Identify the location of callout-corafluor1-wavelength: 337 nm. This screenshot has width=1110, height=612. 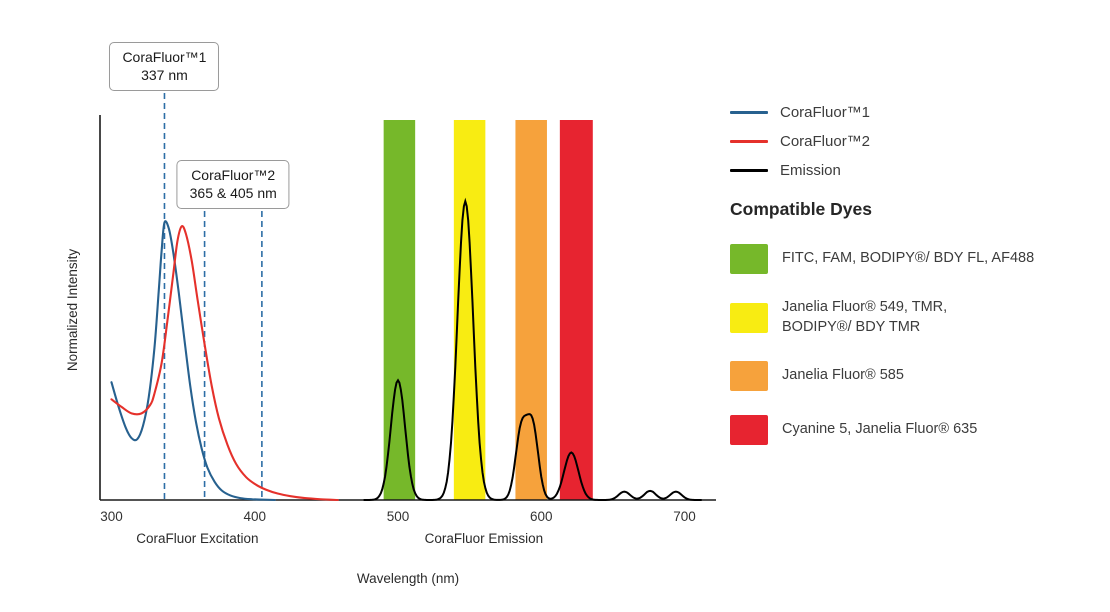
(164, 75).